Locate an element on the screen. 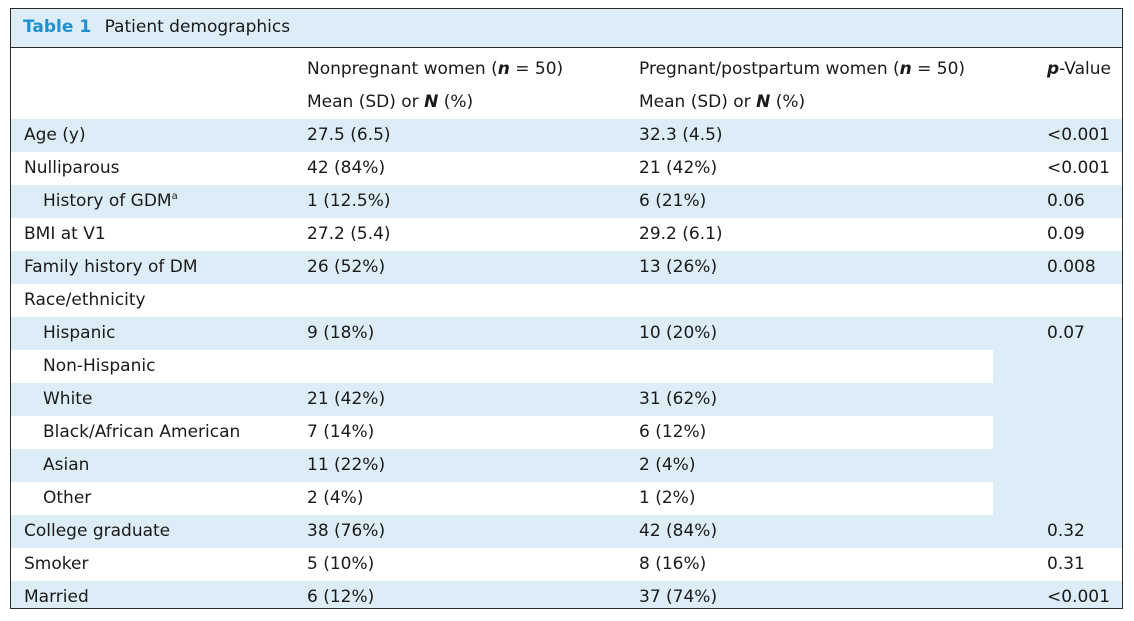  table-row: Non-Hispanic is located at coordinates (566, 366).